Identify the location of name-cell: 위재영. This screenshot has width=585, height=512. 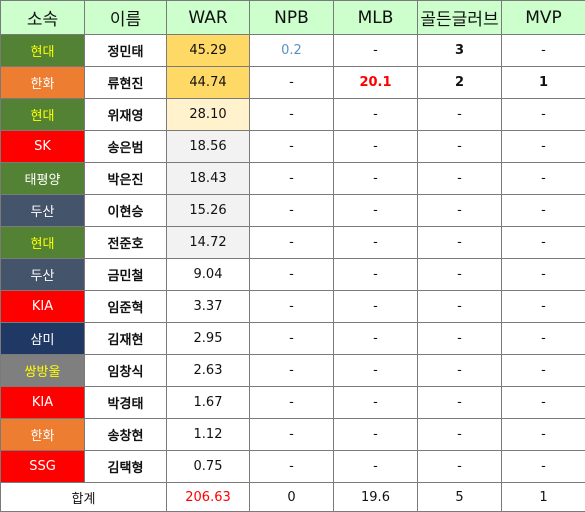
(126, 115).